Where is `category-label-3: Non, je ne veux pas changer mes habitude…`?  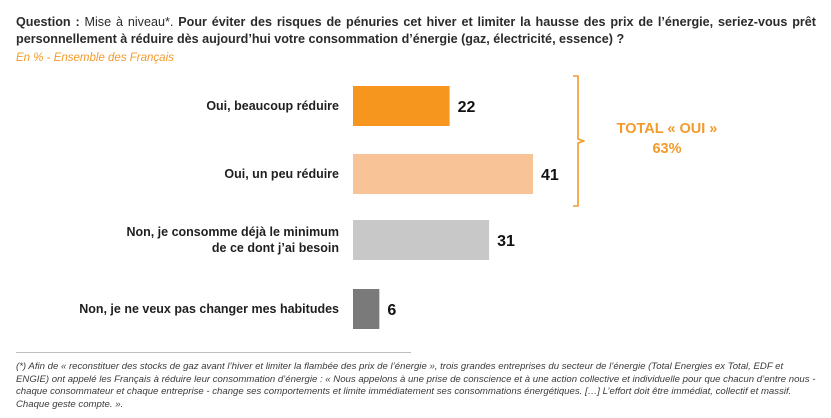 category-label-3: Non, je ne veux pas changer mes habitude… is located at coordinates (174, 309).